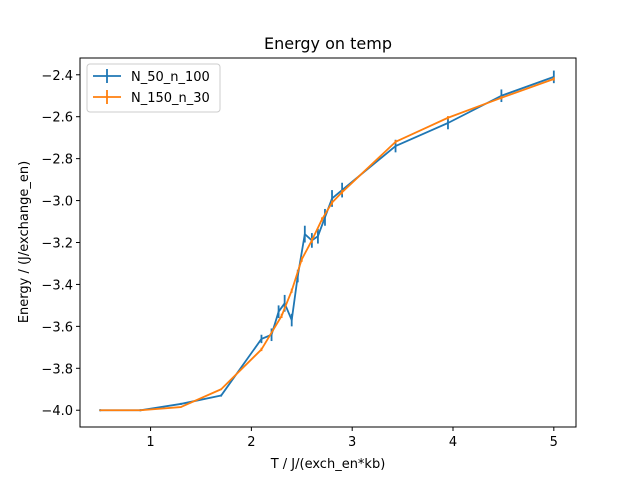  What do you see at coordinates (57, 285) in the screenshot?
I see `y-tick-label: −3.4` at bounding box center [57, 285].